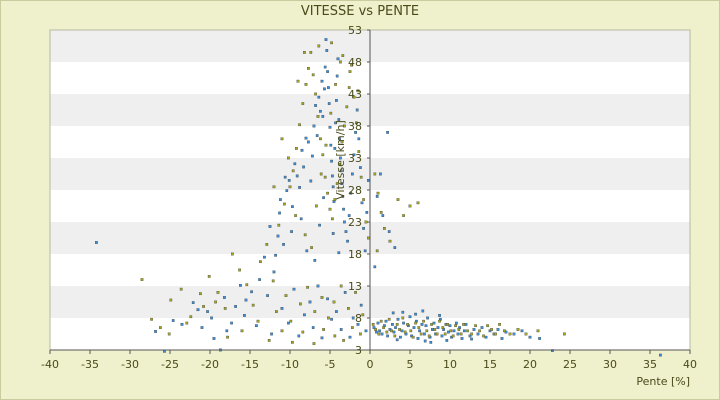 This screenshot has height=400, width=720. What do you see at coordinates (663, 381) in the screenshot?
I see `x-axis-title: Pente [%]` at bounding box center [663, 381].